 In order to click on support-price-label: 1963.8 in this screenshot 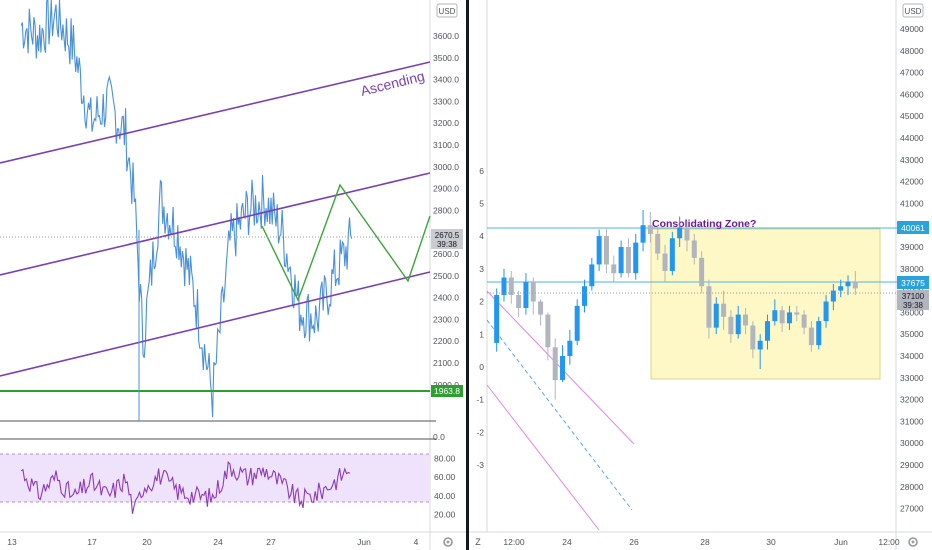, I will do `click(447, 391)`.